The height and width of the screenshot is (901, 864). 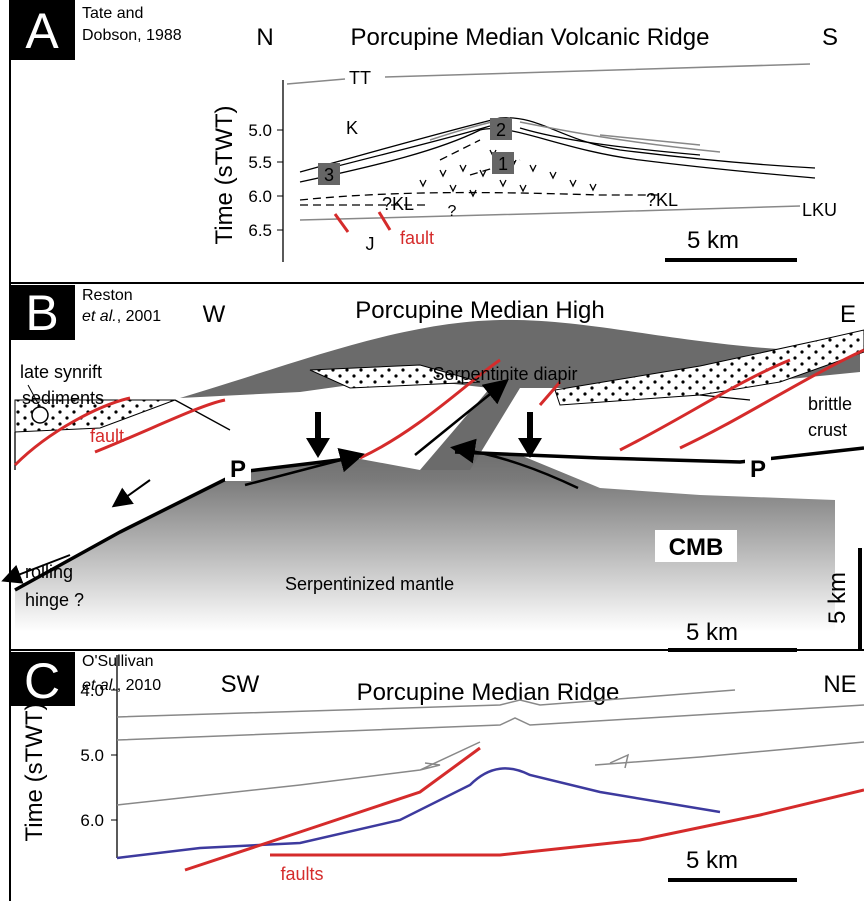 What do you see at coordinates (264, 37) in the screenshot?
I see `direction: N` at bounding box center [264, 37].